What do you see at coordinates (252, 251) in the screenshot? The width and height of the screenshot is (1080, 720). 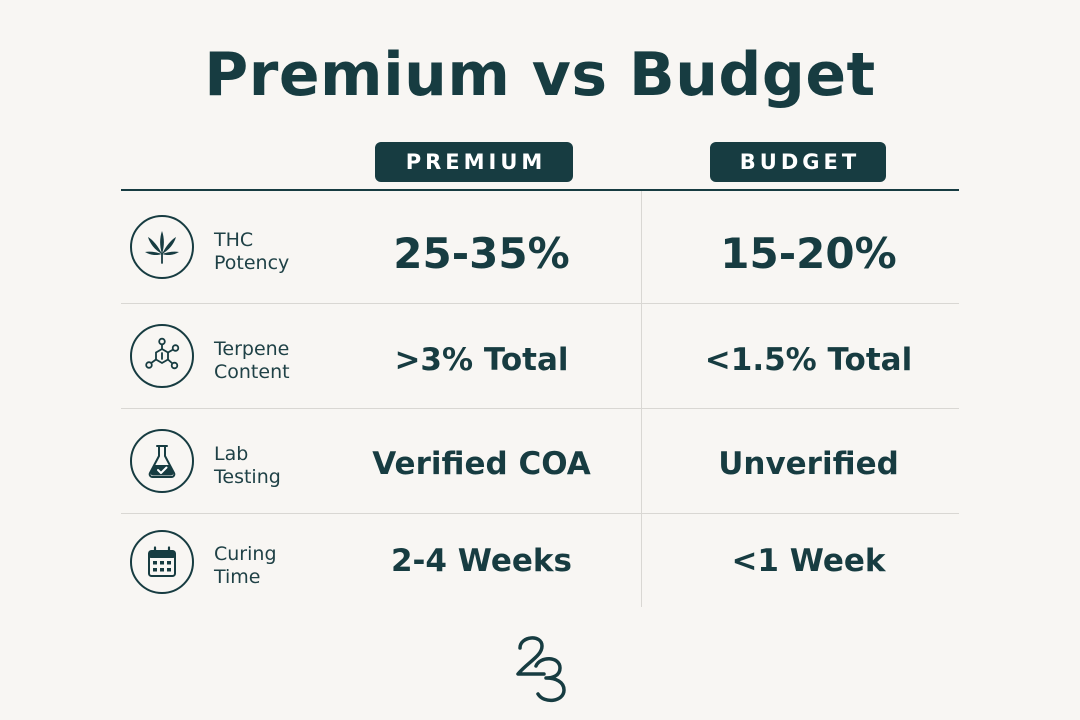 I see `row-label: THC Potency` at bounding box center [252, 251].